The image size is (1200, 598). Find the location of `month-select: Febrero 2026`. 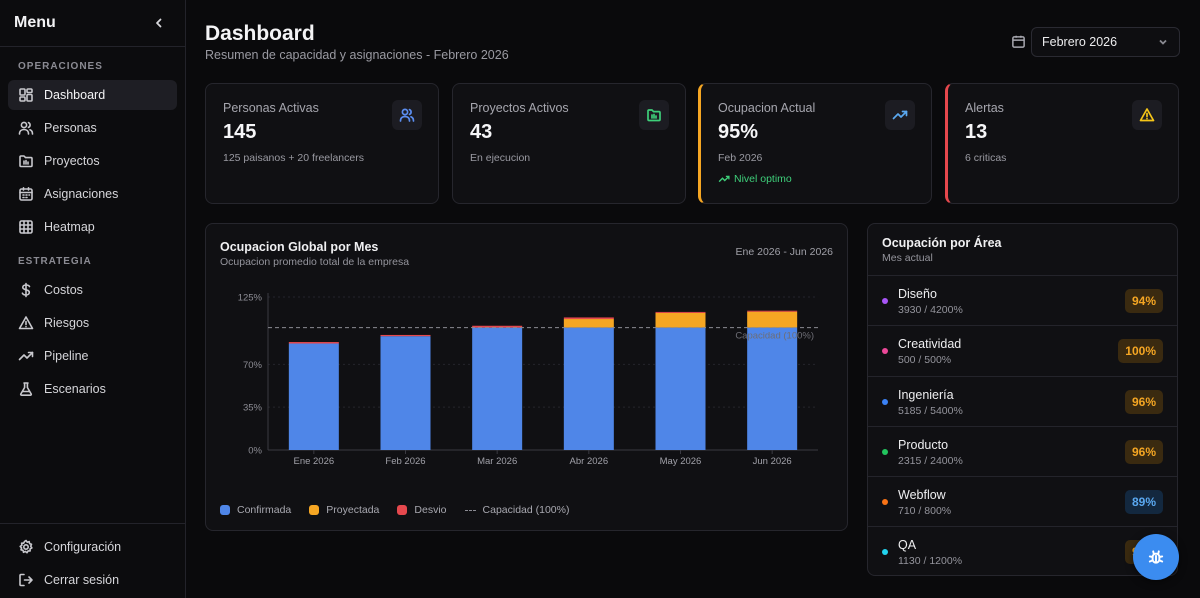

month-select: Febrero 2026 is located at coordinates (1105, 42).